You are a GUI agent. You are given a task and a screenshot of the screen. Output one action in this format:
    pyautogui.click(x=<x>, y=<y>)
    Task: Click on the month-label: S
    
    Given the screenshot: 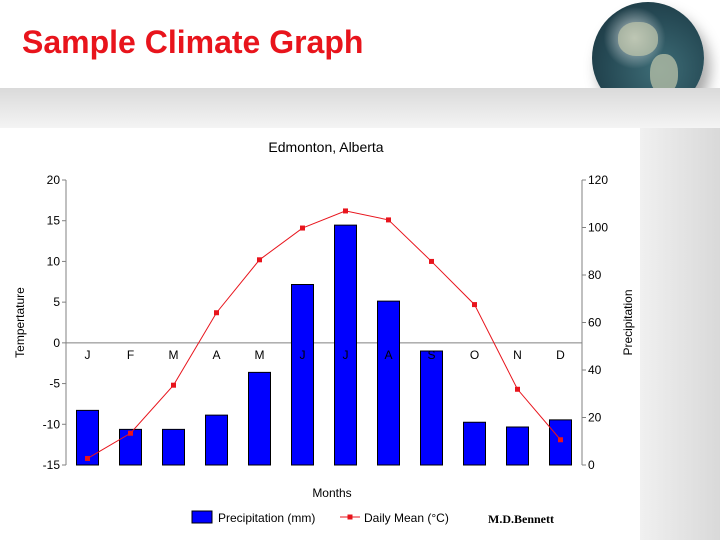 What is the action you would take?
    pyautogui.click(x=431, y=355)
    